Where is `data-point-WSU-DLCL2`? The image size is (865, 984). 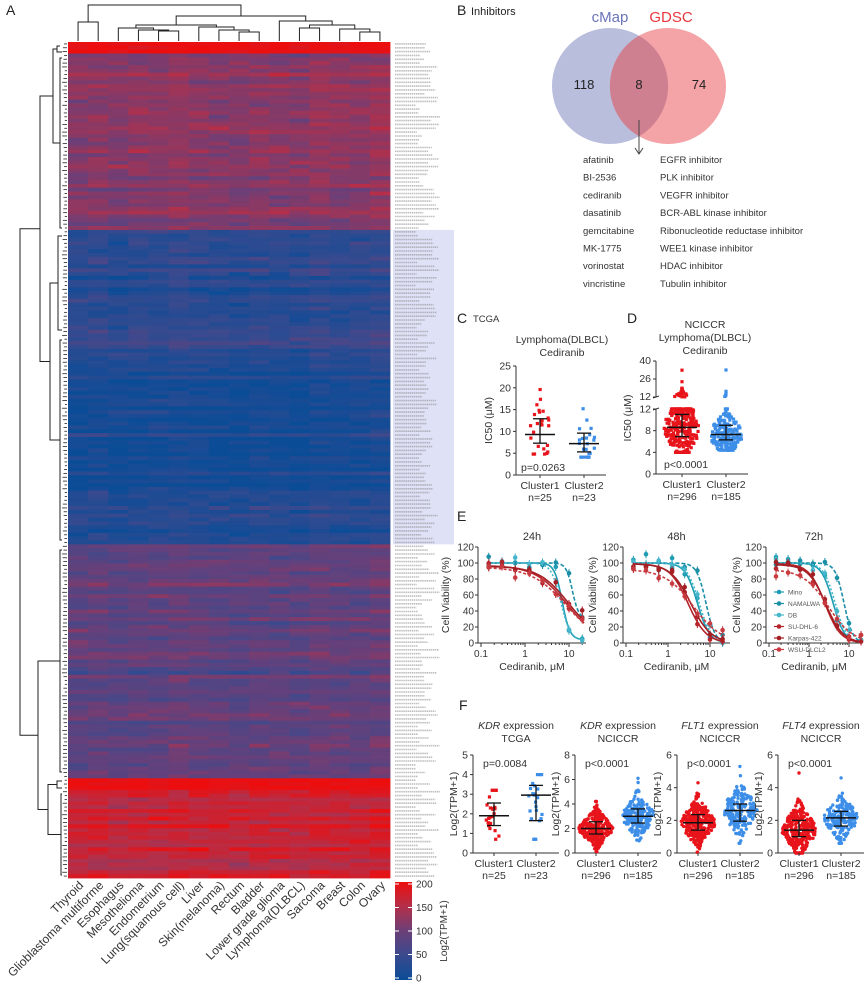 data-point-WSU-DLCL2 is located at coordinates (556, 593).